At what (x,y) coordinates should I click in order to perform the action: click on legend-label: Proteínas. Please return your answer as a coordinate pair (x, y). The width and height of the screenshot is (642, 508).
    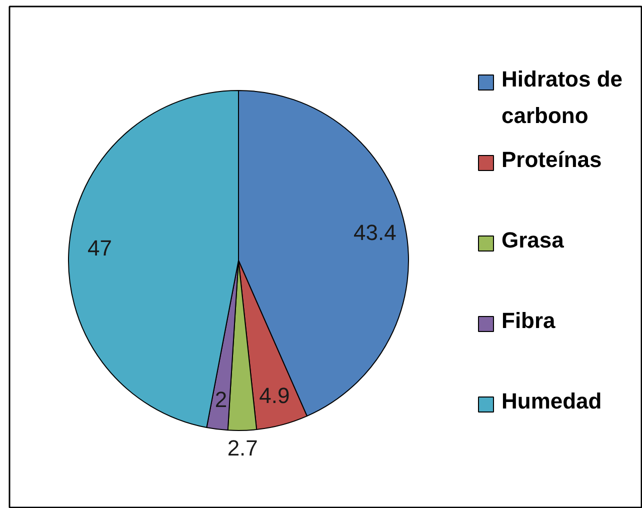
    Looking at the image, I should click on (552, 159).